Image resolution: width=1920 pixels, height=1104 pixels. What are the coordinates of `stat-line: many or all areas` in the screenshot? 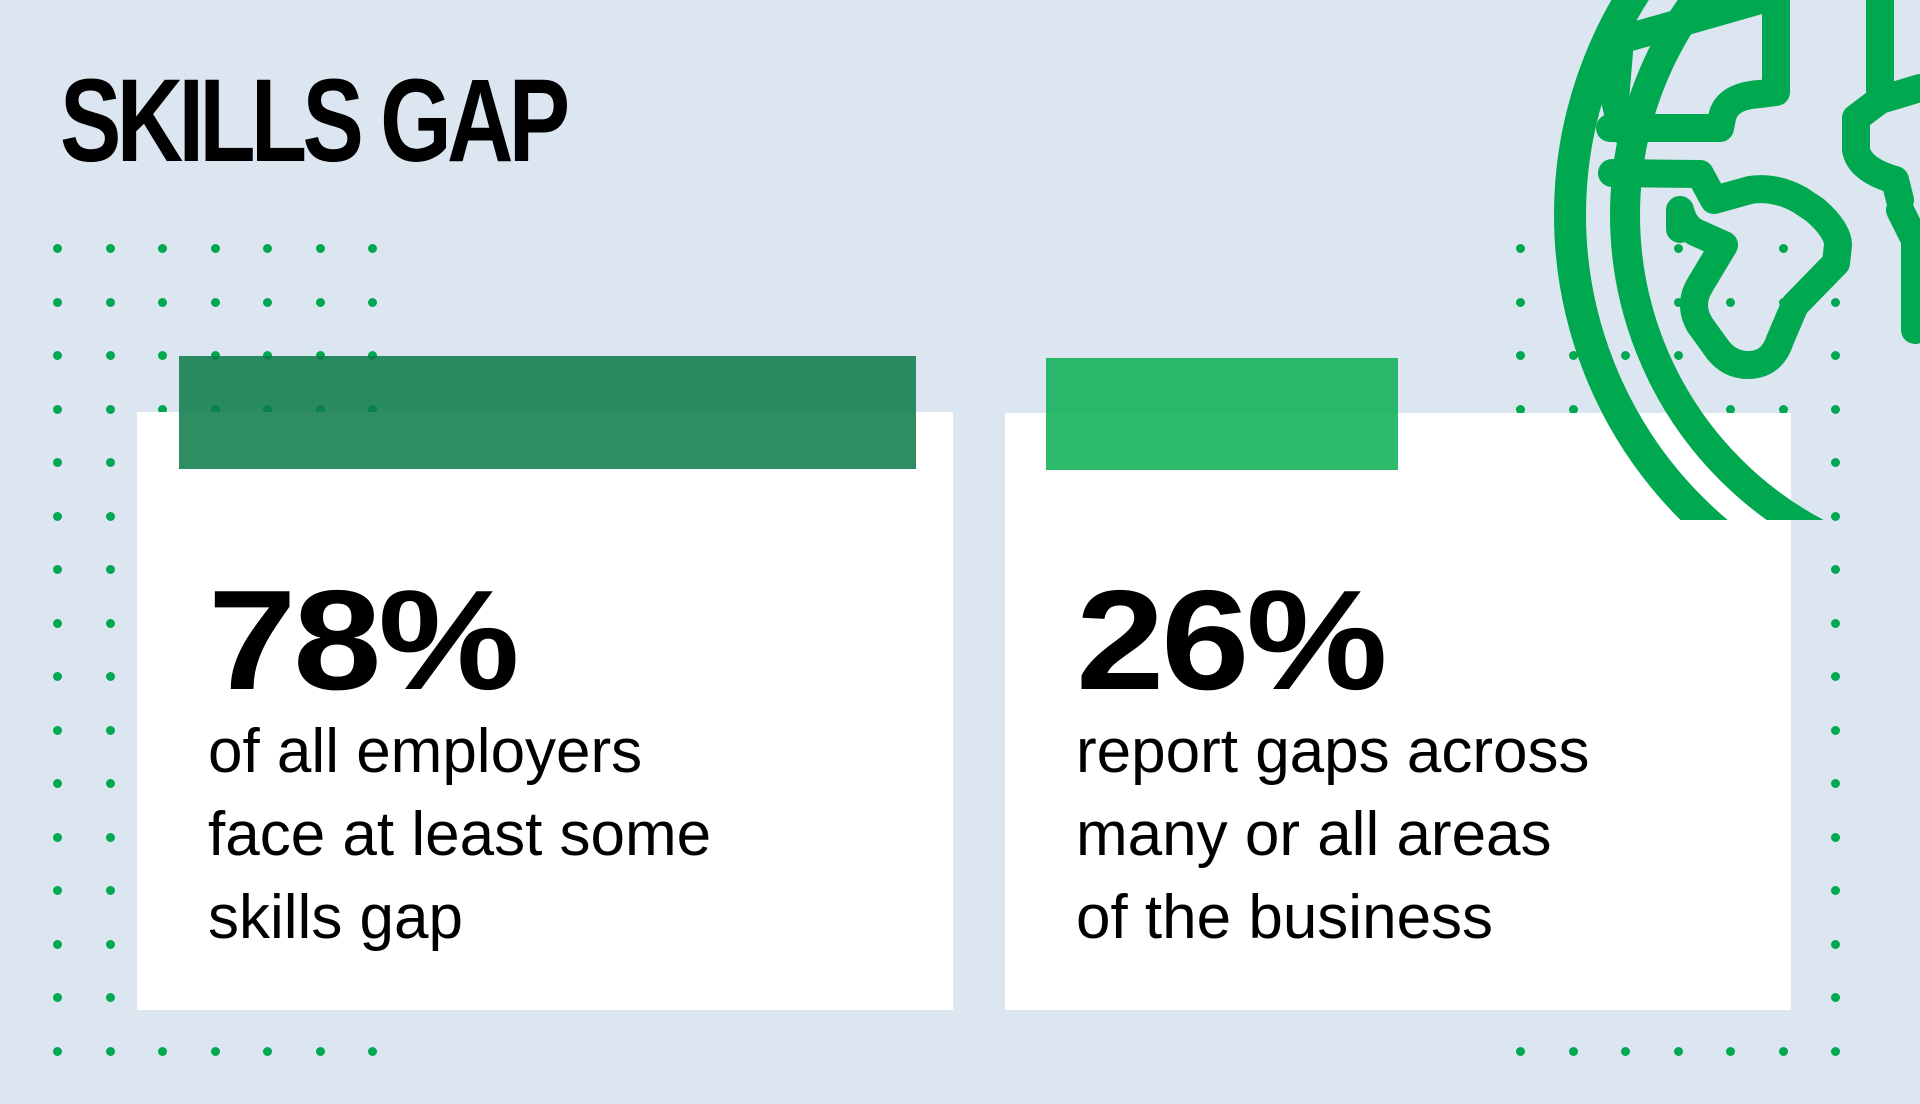 It's located at (1314, 834).